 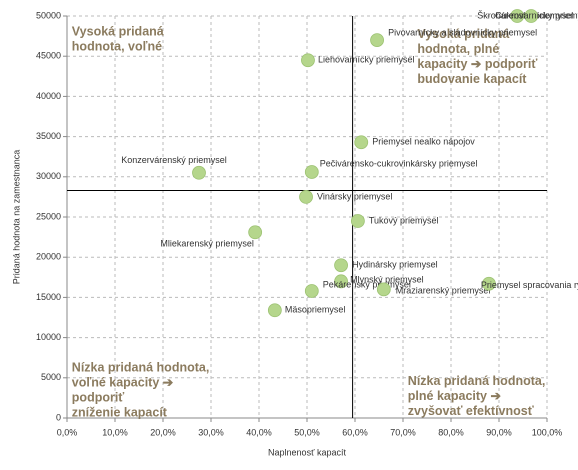 I want to click on y-tick-label: 10000, so click(x=48, y=337).